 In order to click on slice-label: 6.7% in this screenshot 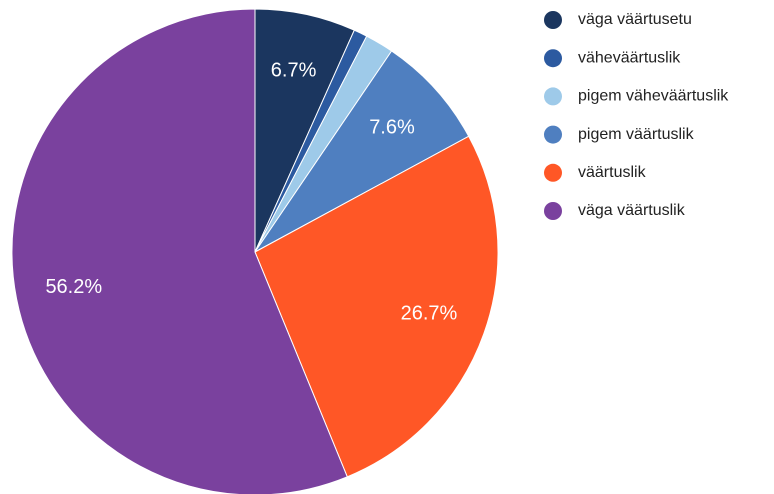, I will do `click(294, 71)`.